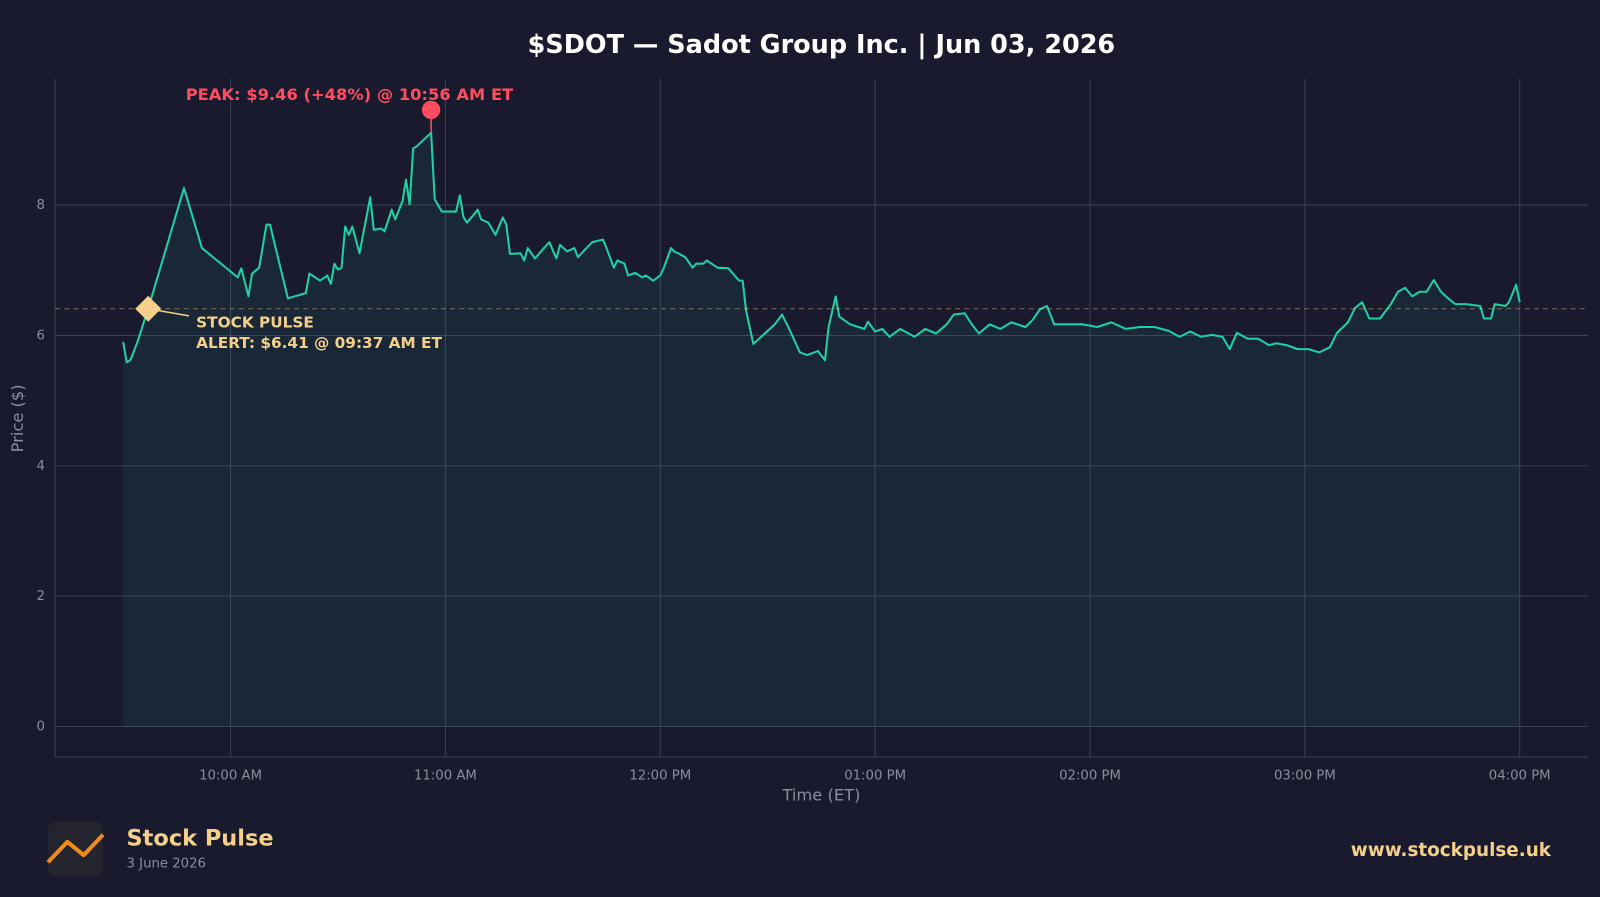  I want to click on logo-zigzag, so click(75, 848).